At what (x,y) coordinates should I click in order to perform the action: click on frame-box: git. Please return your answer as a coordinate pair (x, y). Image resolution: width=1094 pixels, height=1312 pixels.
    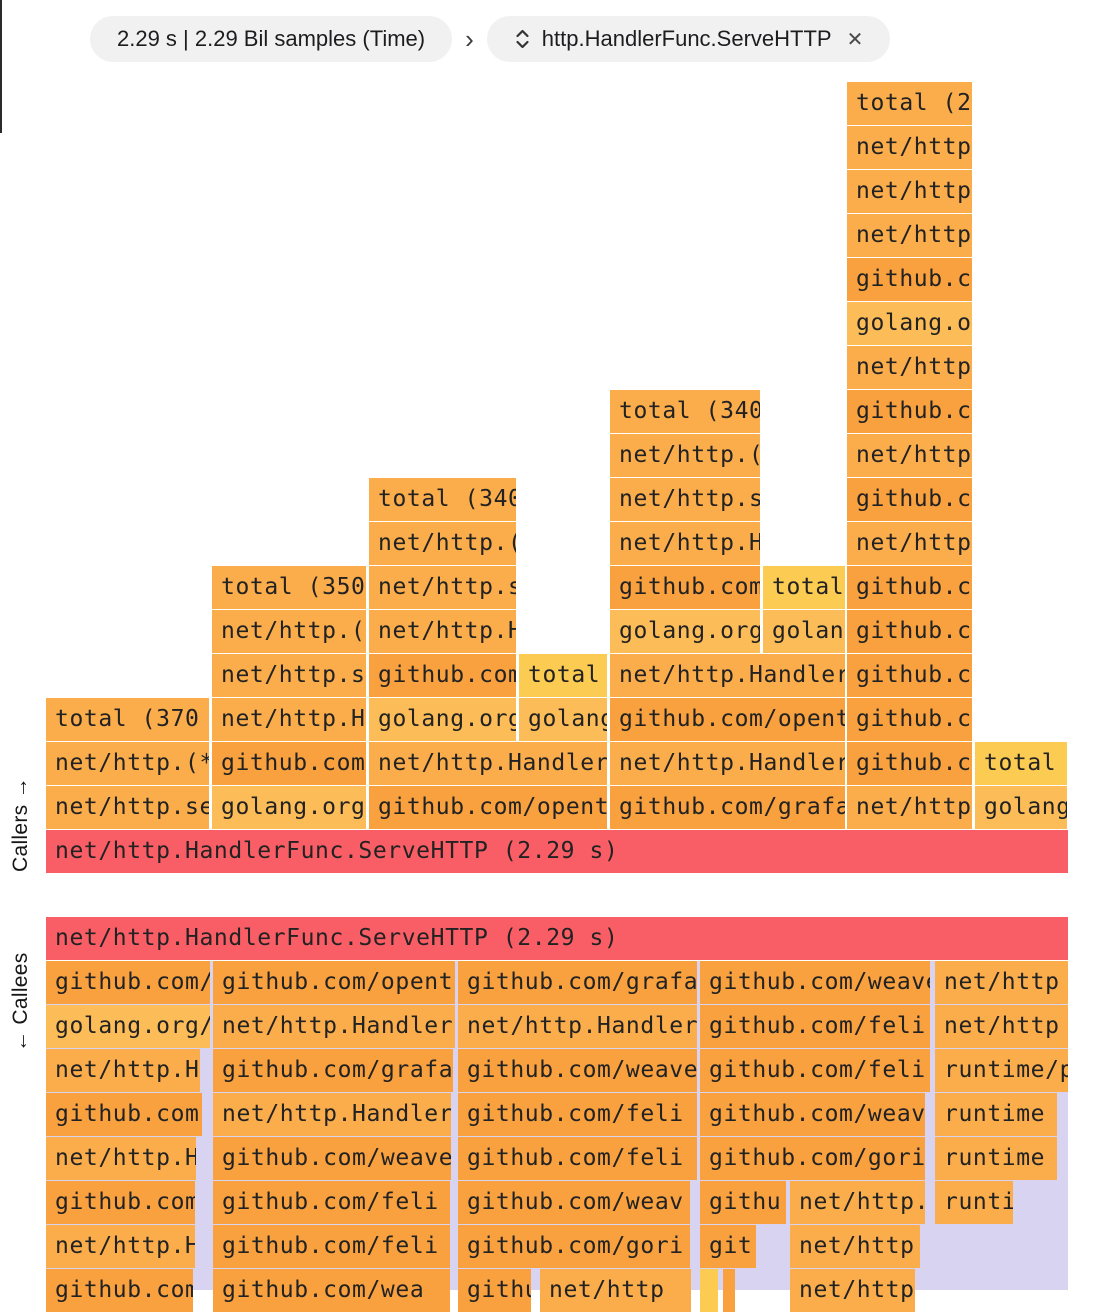
    Looking at the image, I should click on (728, 1246).